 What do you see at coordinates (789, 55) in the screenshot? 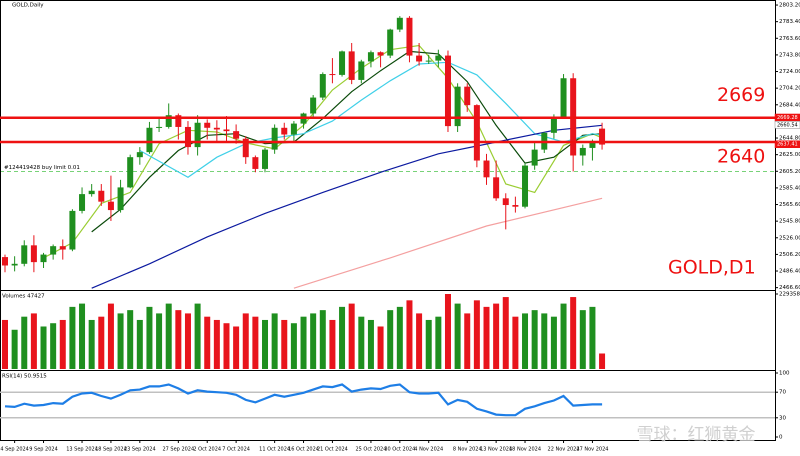
I see `y-tick-label: 2743.80` at bounding box center [789, 55].